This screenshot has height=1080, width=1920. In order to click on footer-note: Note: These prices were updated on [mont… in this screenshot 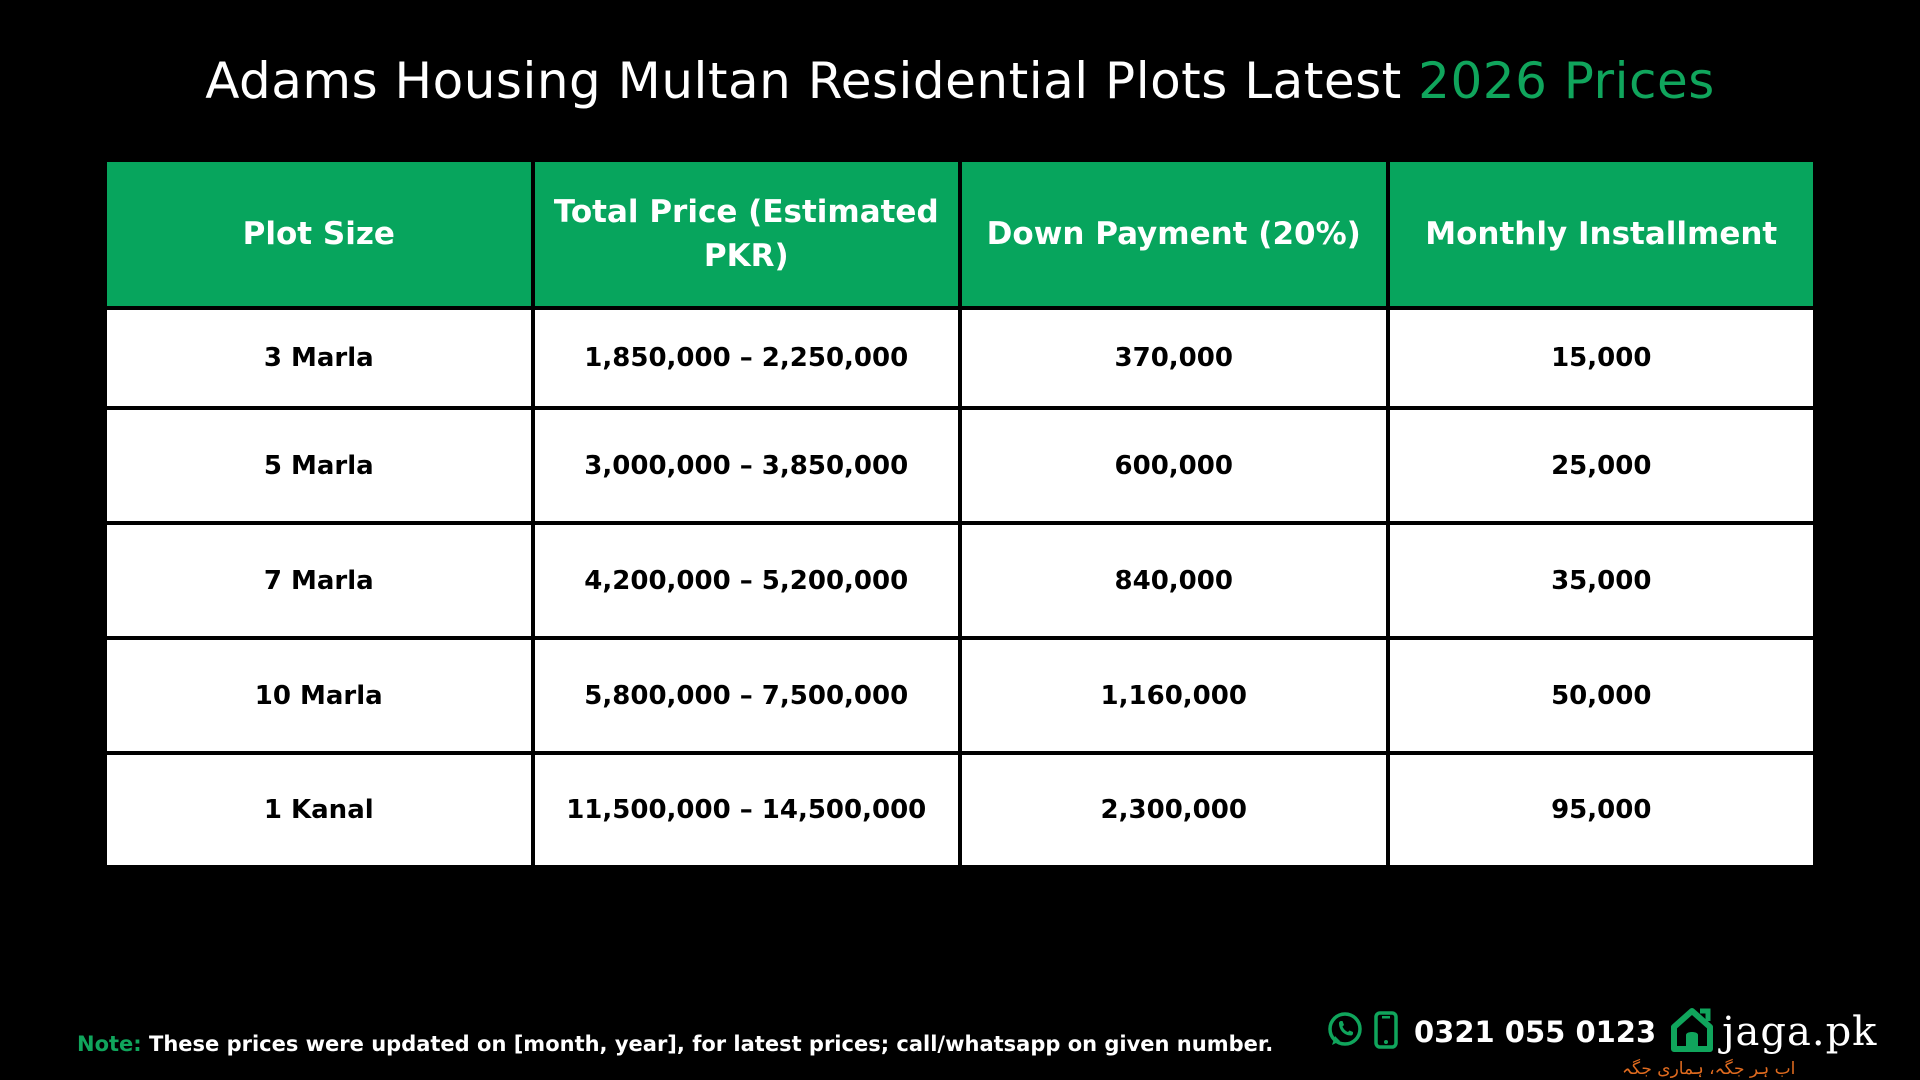, I will do `click(675, 1044)`.